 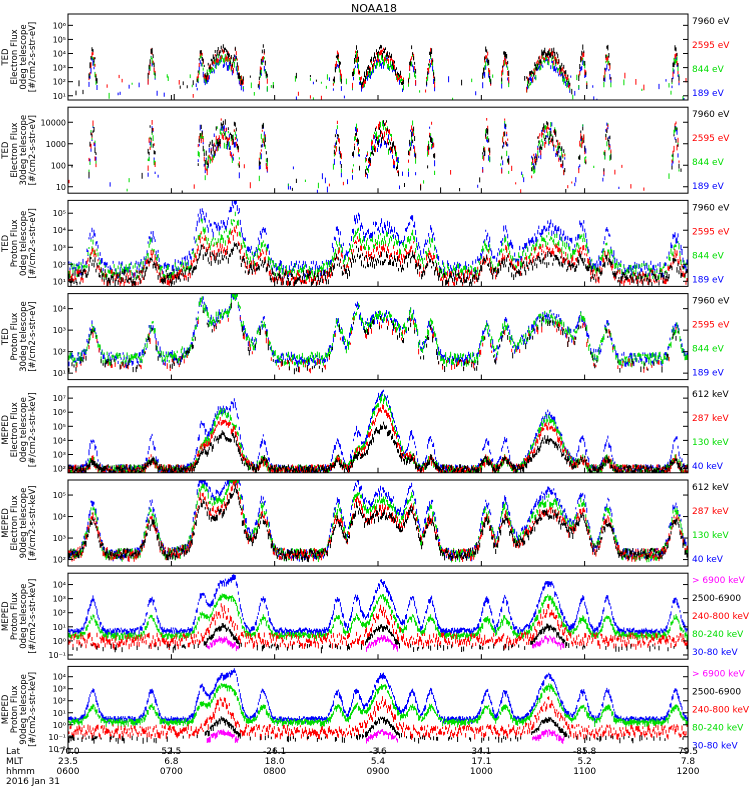 I want to click on legend-entry: 130 keV, so click(x=710, y=443).